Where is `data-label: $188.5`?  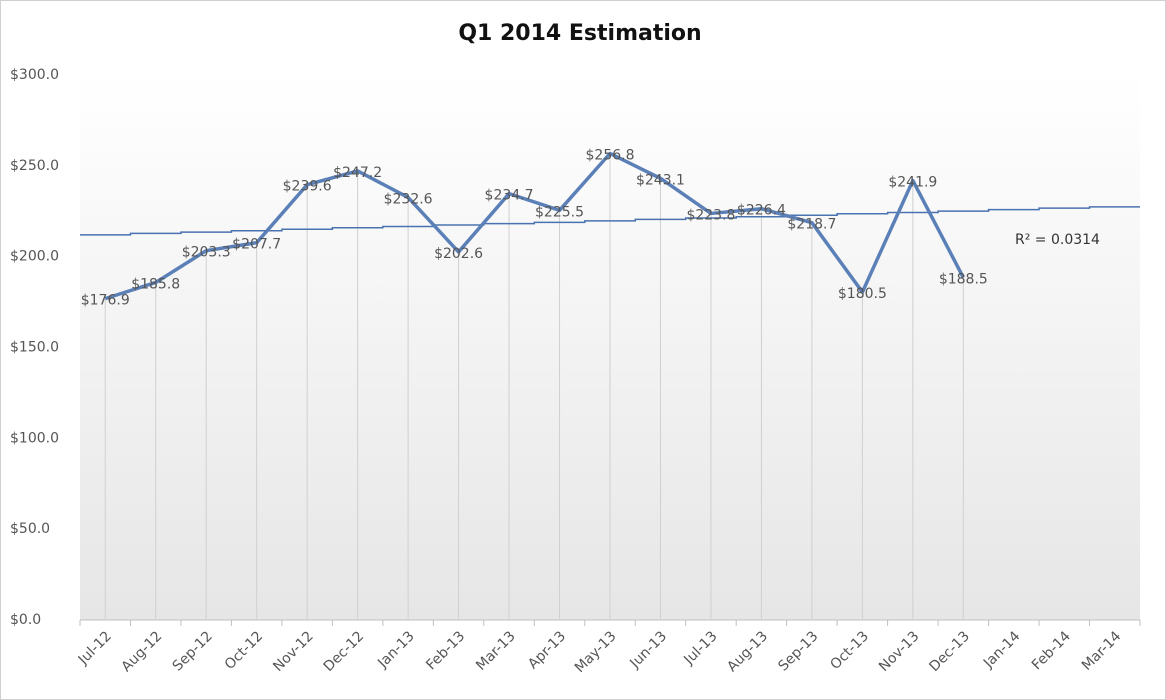 data-label: $188.5 is located at coordinates (963, 280).